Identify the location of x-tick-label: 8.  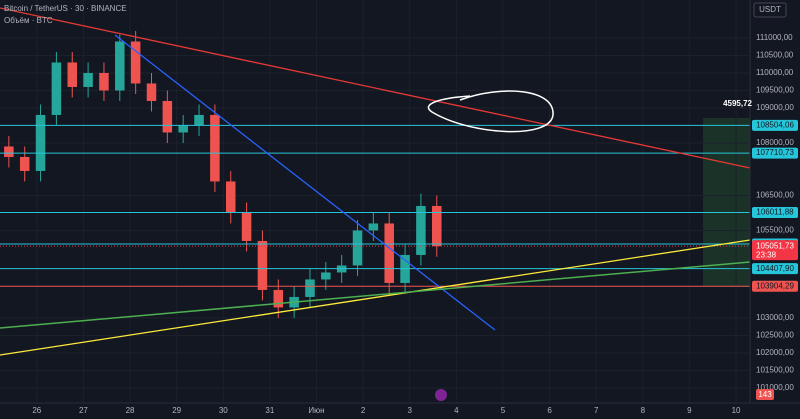
(643, 410).